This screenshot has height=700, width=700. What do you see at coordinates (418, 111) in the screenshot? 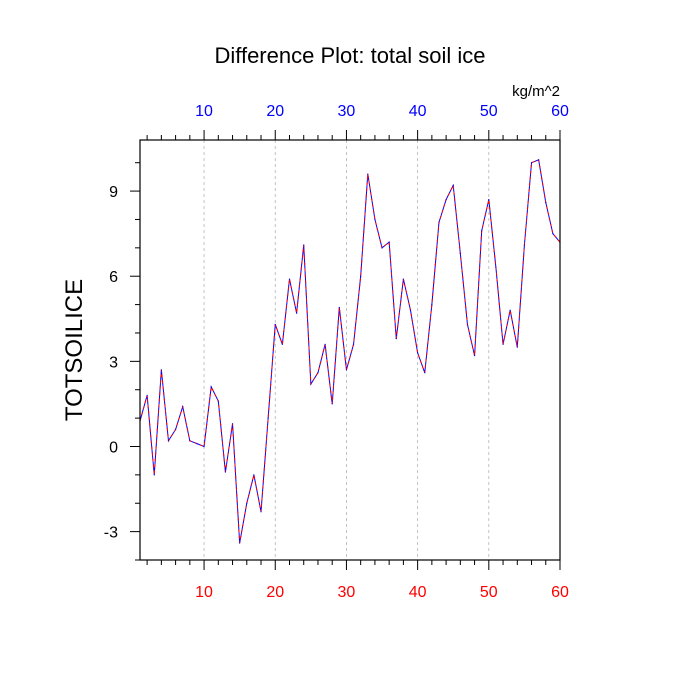
I see `x-tick-label-top: 40` at bounding box center [418, 111].